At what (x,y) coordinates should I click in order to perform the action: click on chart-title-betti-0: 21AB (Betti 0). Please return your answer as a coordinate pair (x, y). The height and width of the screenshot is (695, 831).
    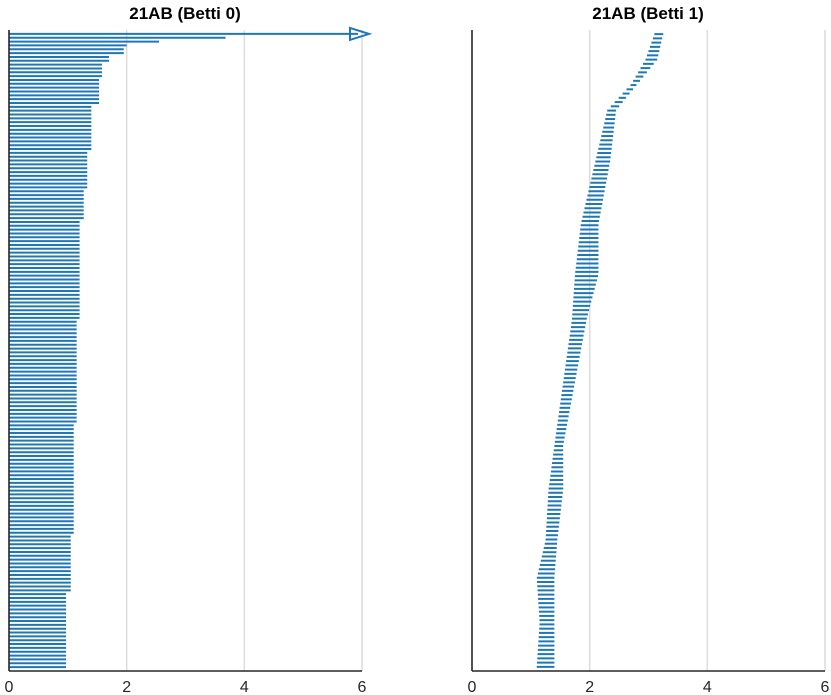
    Looking at the image, I should click on (184, 13).